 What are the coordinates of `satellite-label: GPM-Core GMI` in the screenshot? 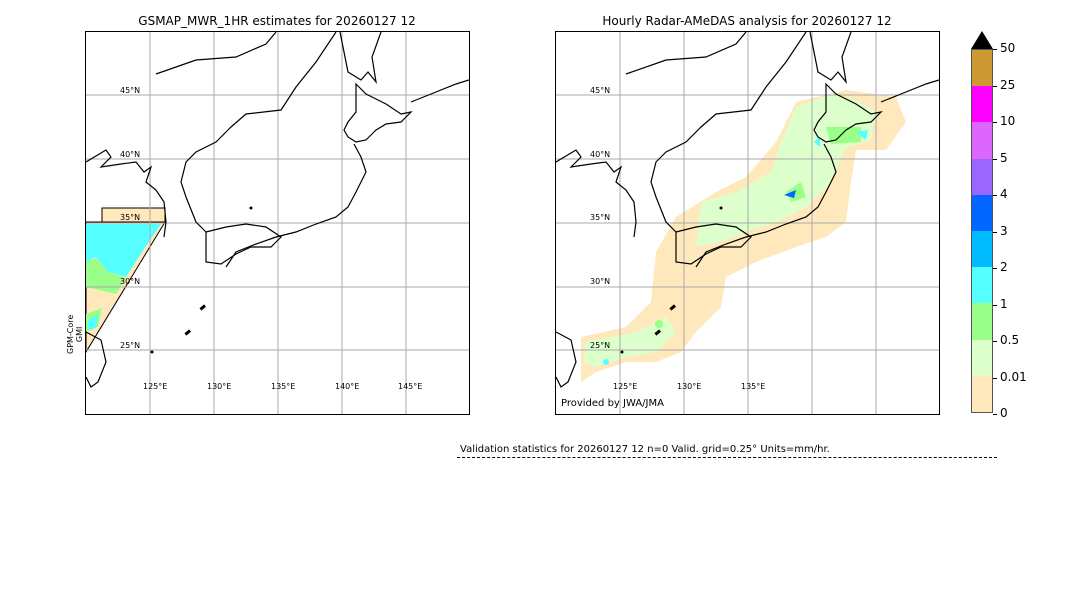 It's located at (75, 334).